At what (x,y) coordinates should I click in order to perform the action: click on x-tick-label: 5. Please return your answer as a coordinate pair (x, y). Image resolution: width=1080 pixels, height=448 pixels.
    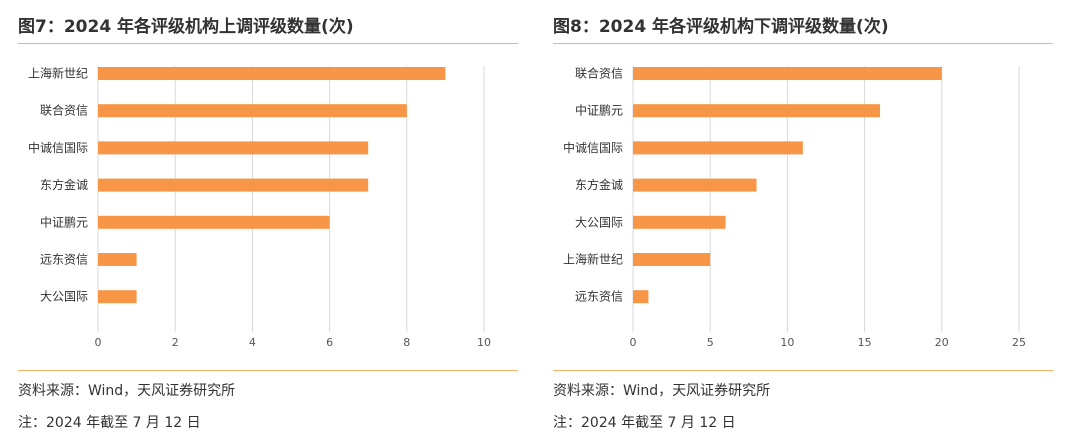
    Looking at the image, I should click on (710, 342).